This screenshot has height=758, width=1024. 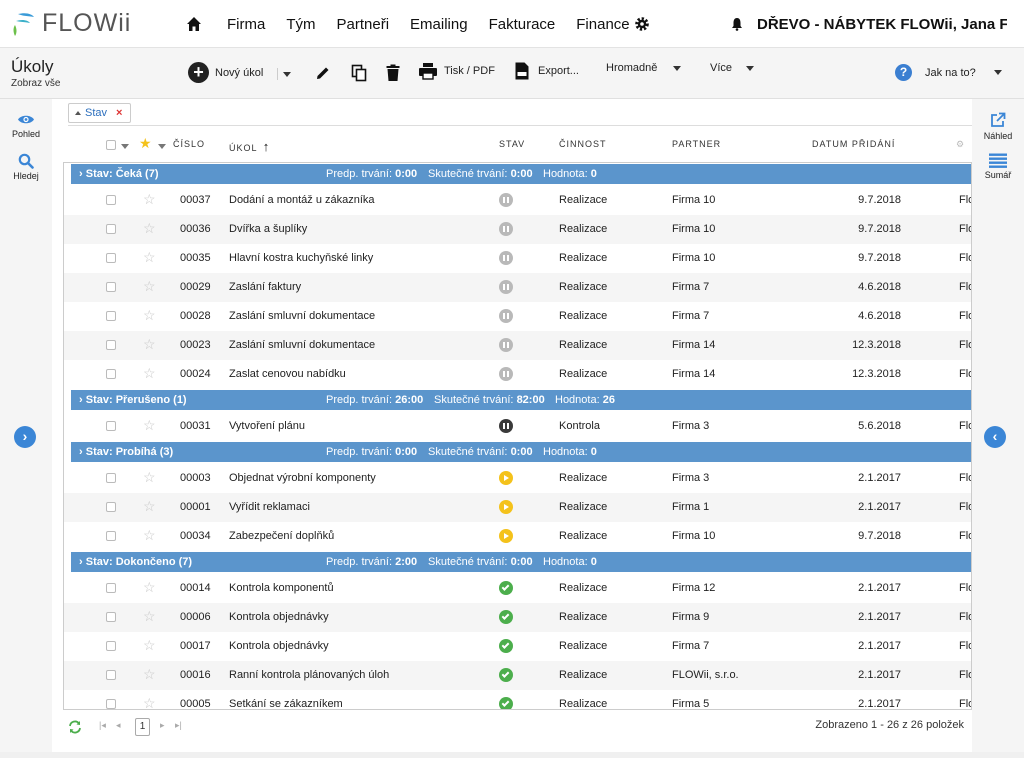 I want to click on task-name: Objednat výrobní komponenty, so click(x=302, y=478).